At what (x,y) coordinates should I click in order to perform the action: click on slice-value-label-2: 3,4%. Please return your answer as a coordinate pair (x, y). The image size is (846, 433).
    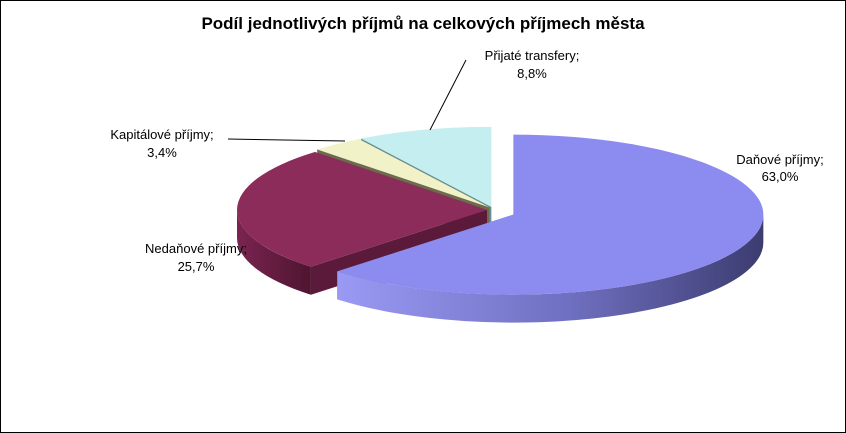
    Looking at the image, I should click on (162, 152).